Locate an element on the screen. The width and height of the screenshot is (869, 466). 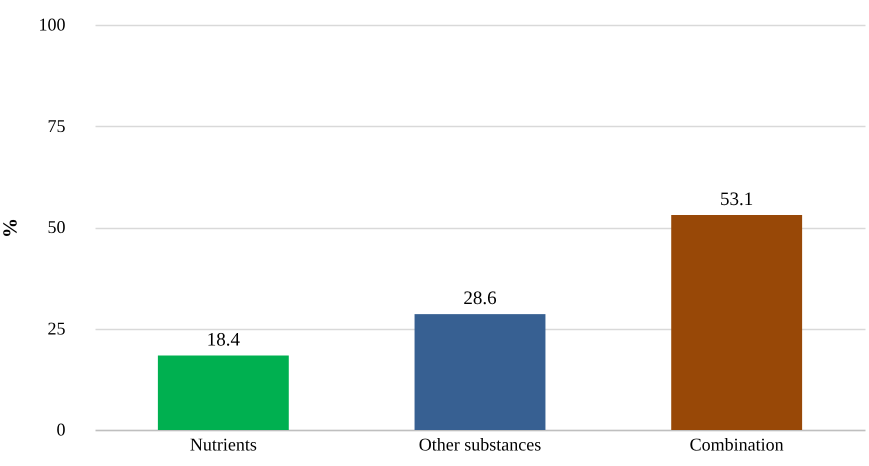
y-tick-label: 25 is located at coordinates (57, 328).